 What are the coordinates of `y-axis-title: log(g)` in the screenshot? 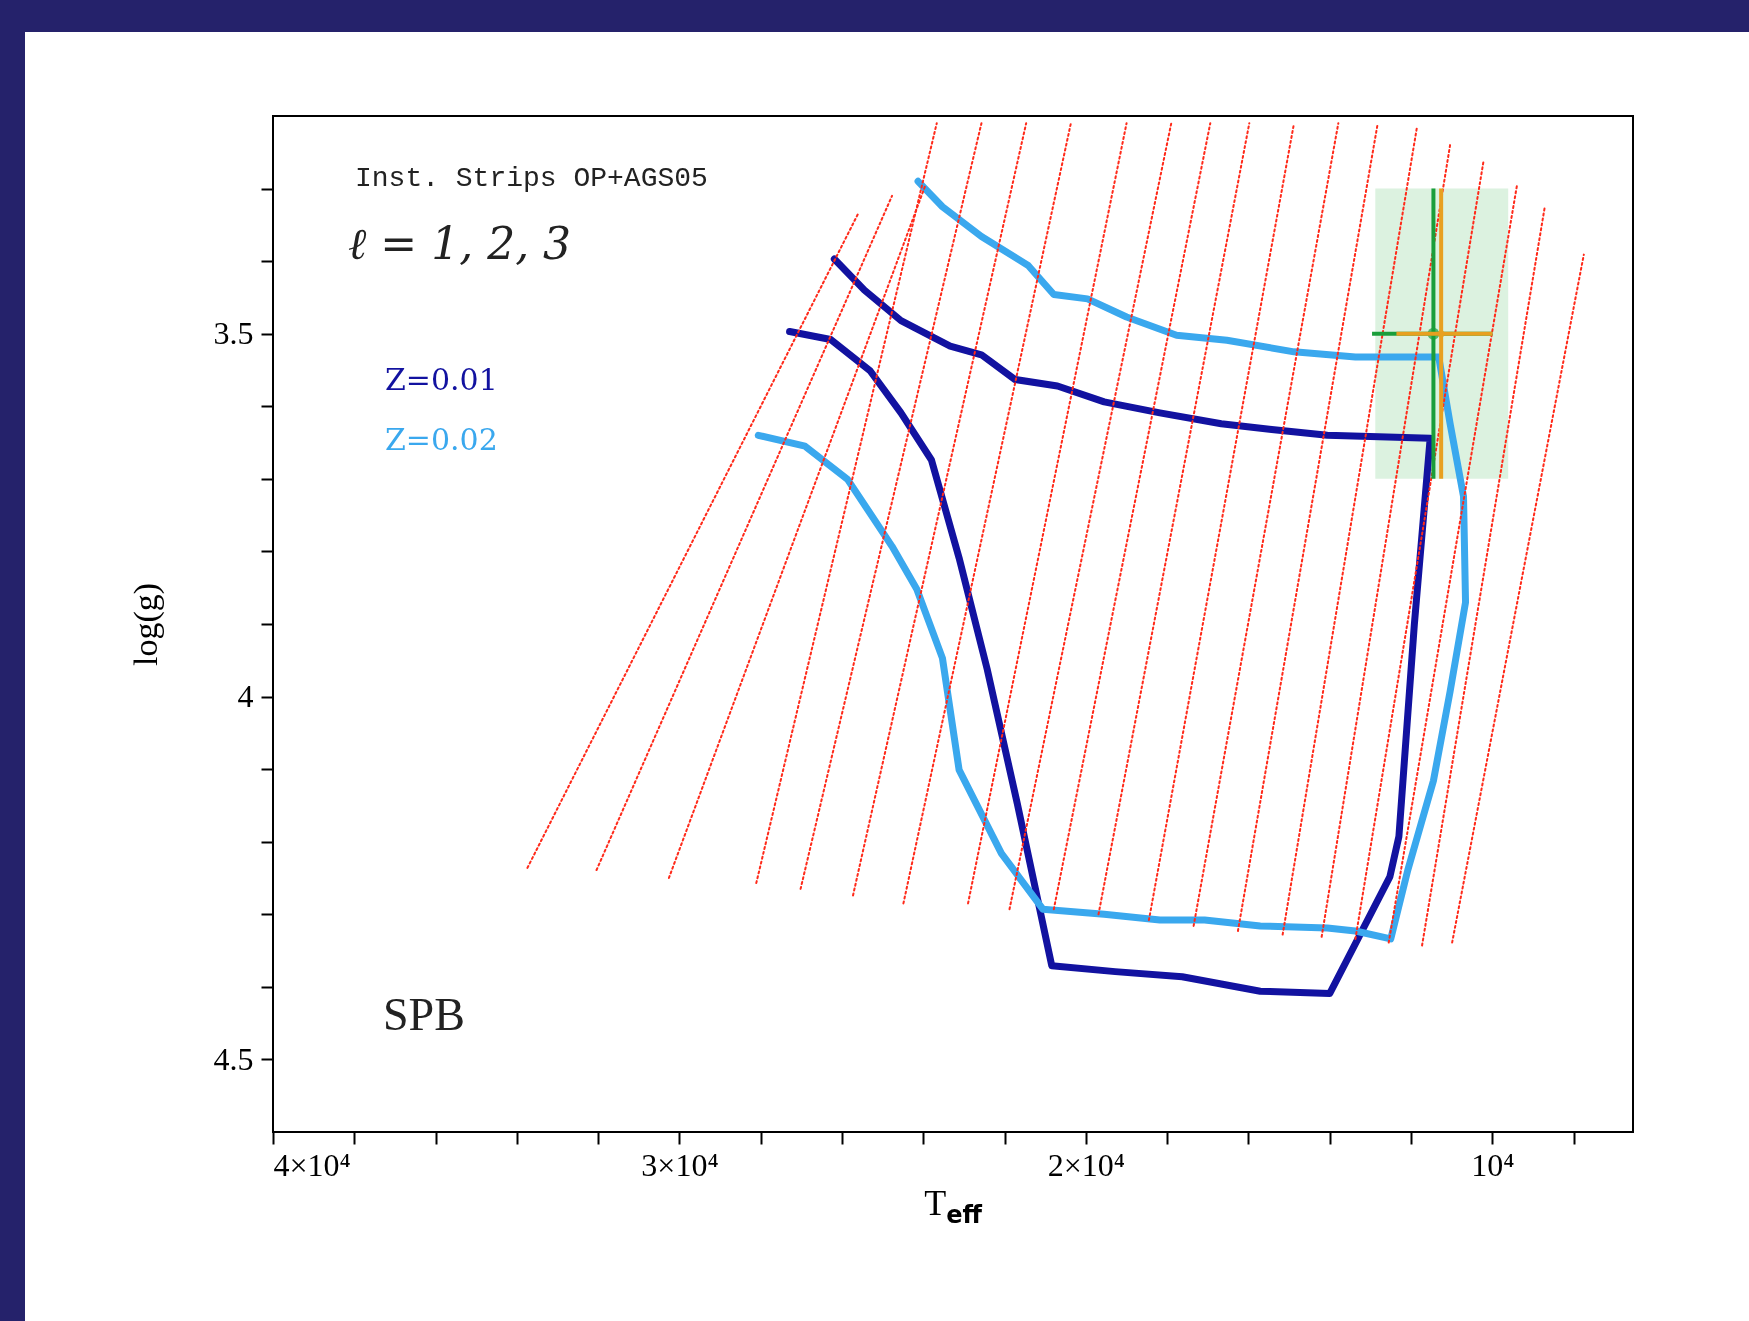 It's located at (145, 624).